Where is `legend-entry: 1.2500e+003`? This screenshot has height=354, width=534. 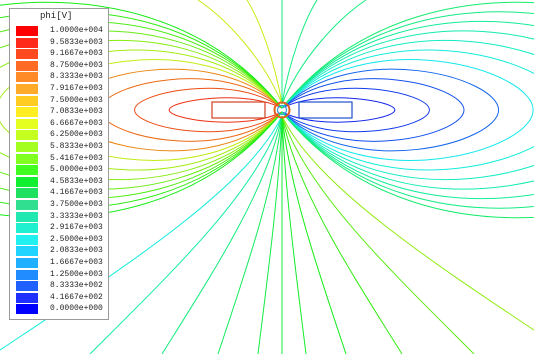 legend-entry: 1.2500e+003 is located at coordinates (61, 275).